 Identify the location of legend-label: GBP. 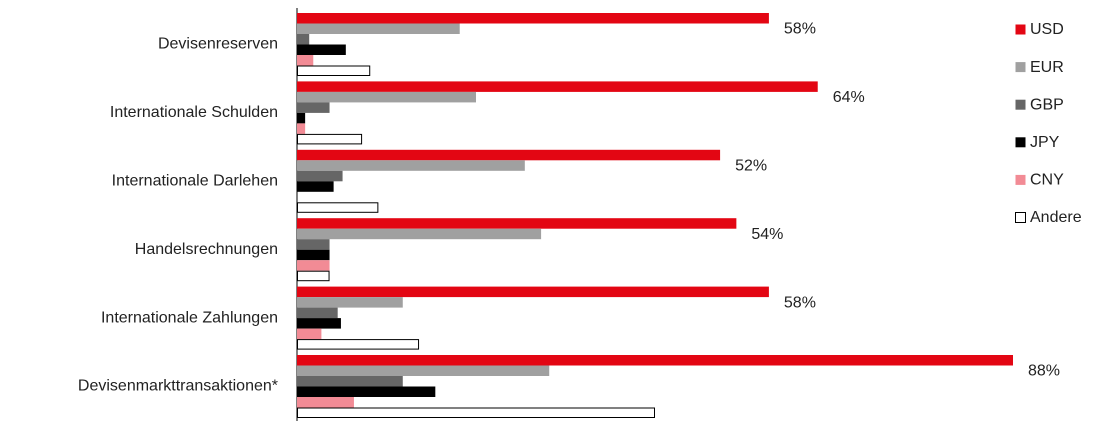
(1047, 104).